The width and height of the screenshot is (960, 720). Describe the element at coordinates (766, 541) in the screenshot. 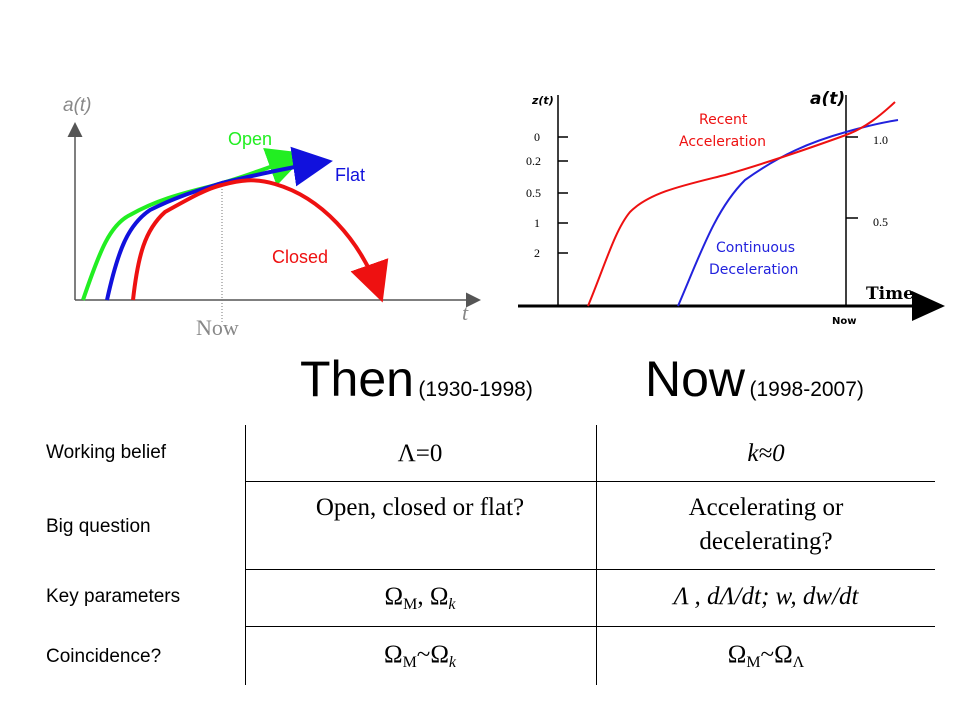

I see `cell-now-big-question-line2: decelerating?` at that location.